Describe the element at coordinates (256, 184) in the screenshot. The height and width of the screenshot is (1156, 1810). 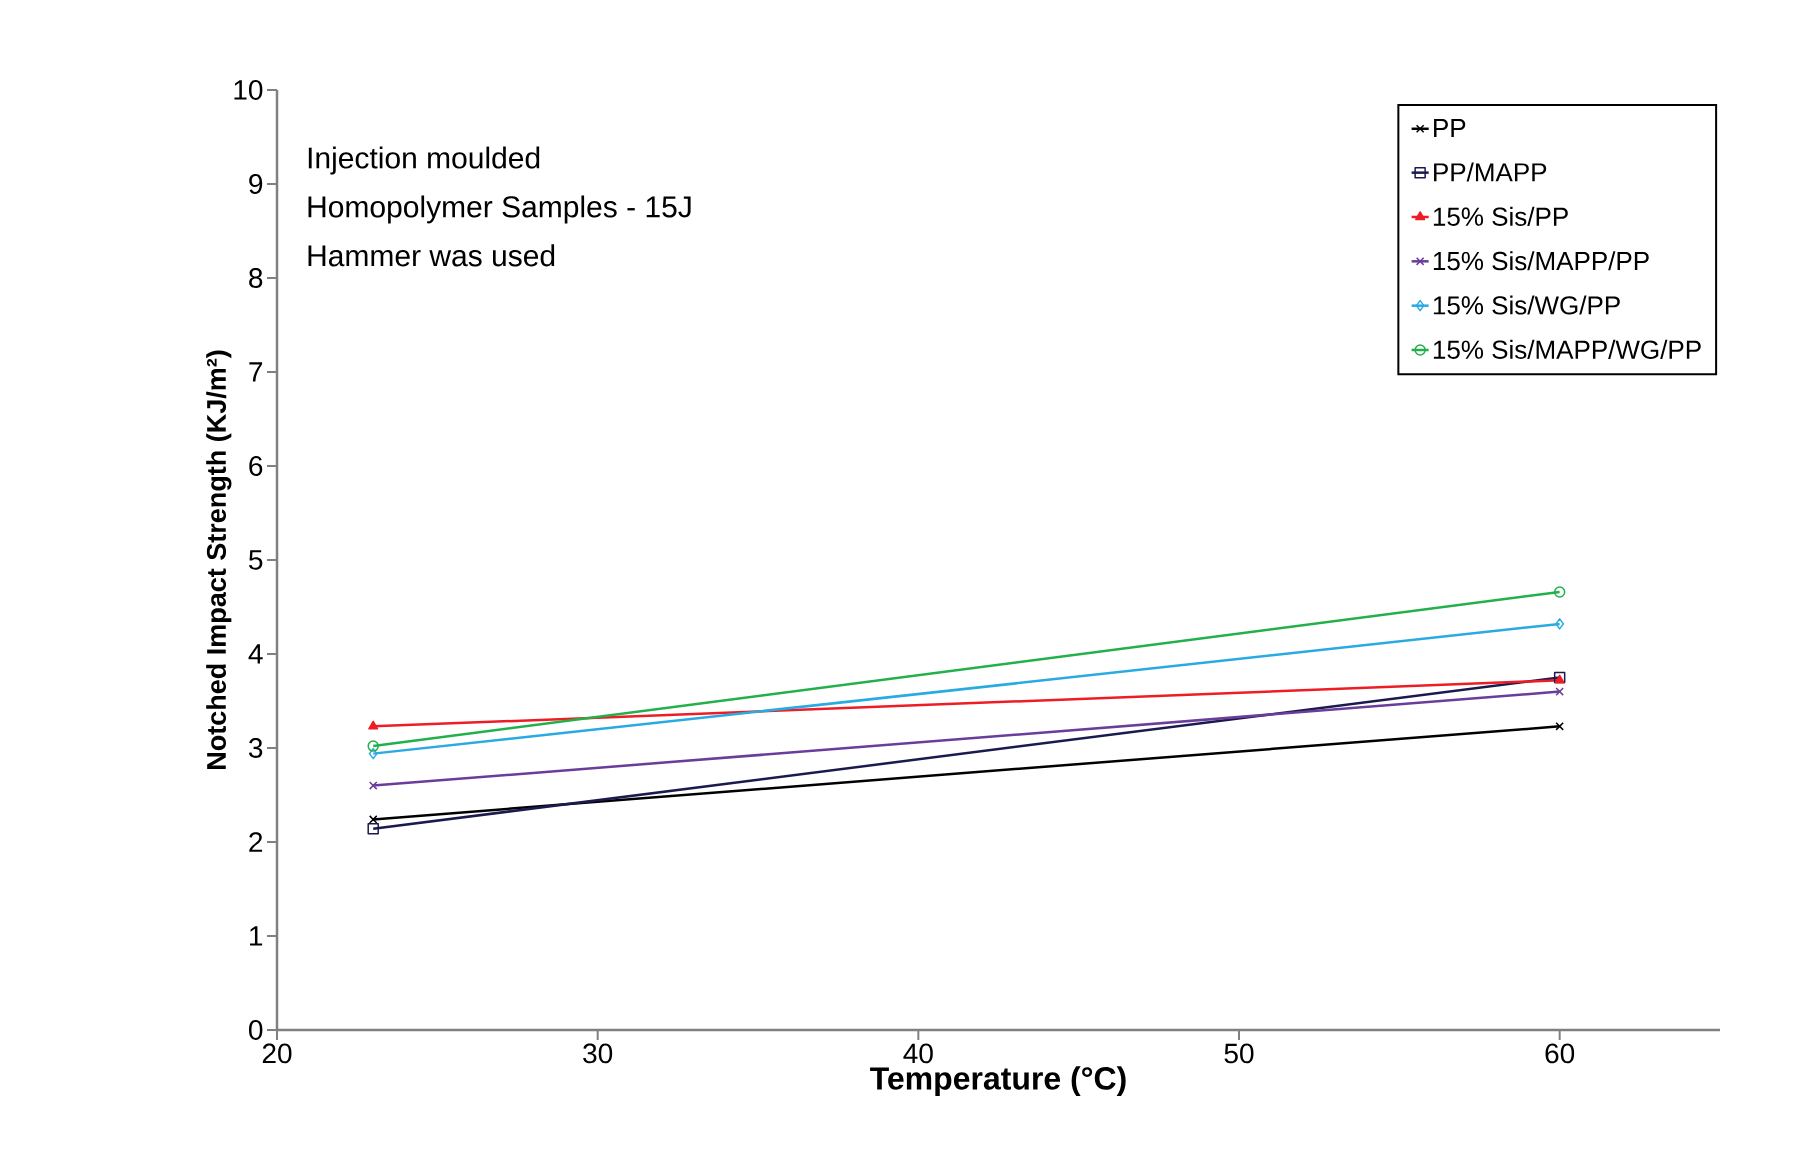
I see `y-tick-label: 9` at that location.